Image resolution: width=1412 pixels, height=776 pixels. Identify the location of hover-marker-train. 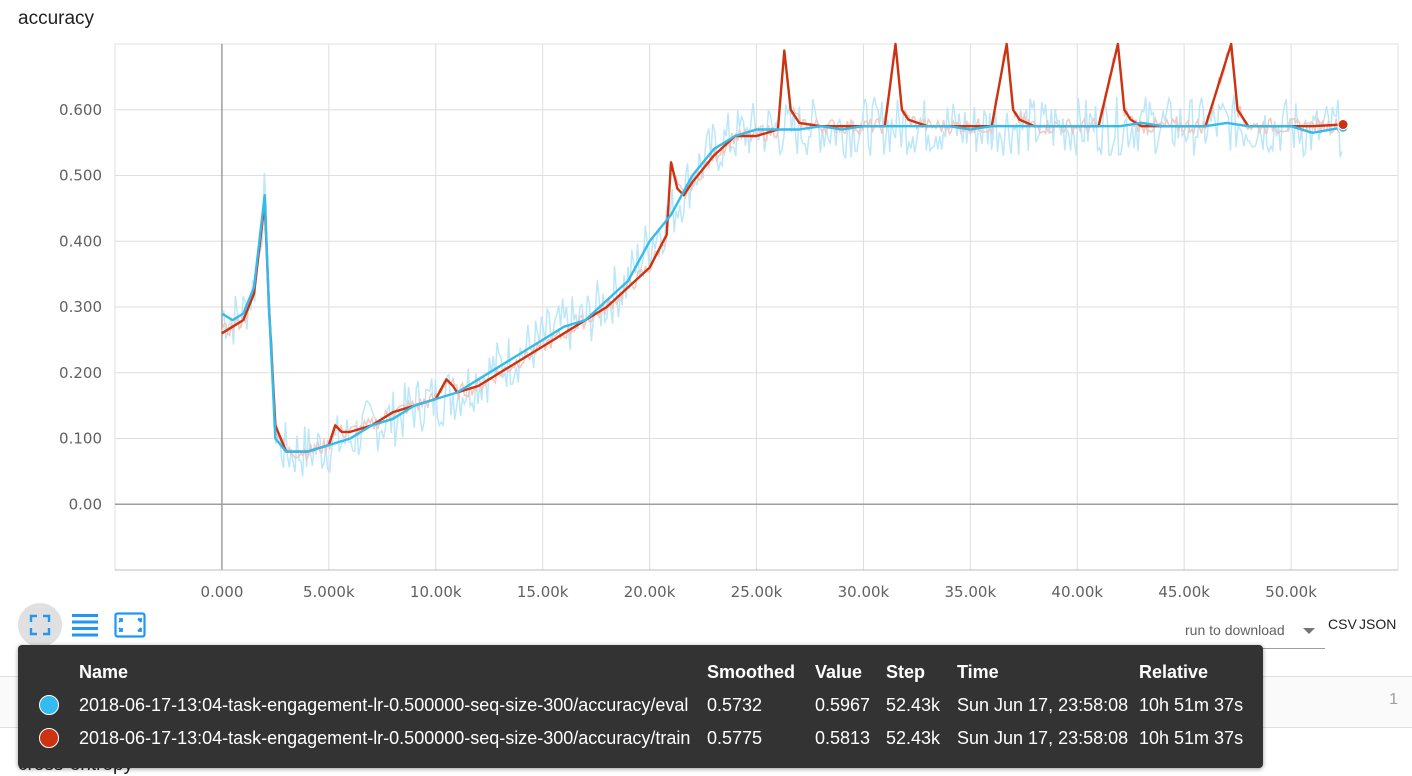
(1343, 125).